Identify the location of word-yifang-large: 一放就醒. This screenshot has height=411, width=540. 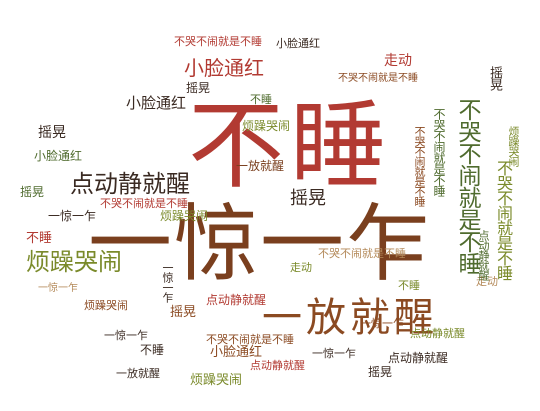
(350, 318).